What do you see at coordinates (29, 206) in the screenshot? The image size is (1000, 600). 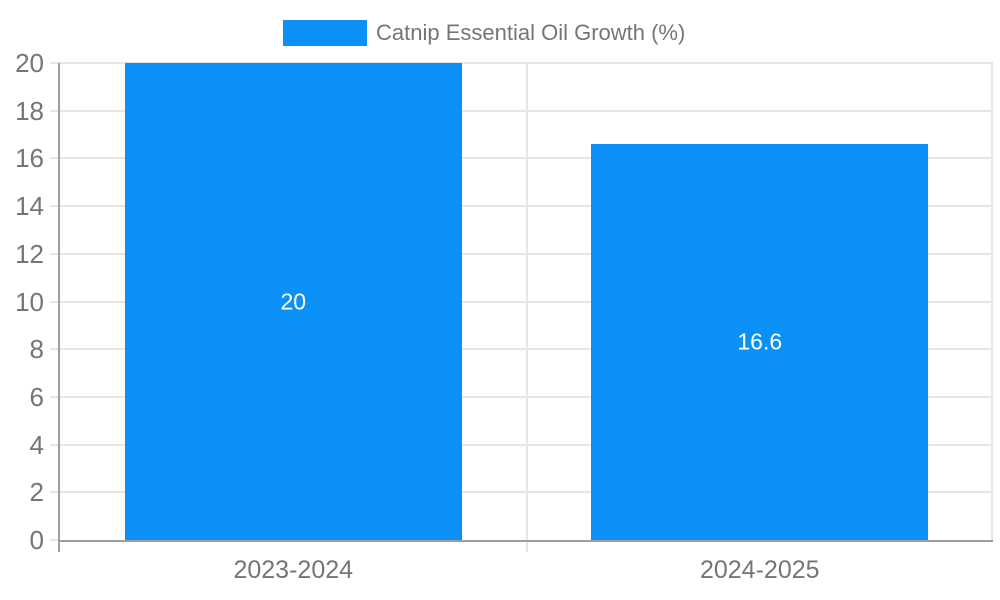 I see `y-axis-tick-label: 14` at bounding box center [29, 206].